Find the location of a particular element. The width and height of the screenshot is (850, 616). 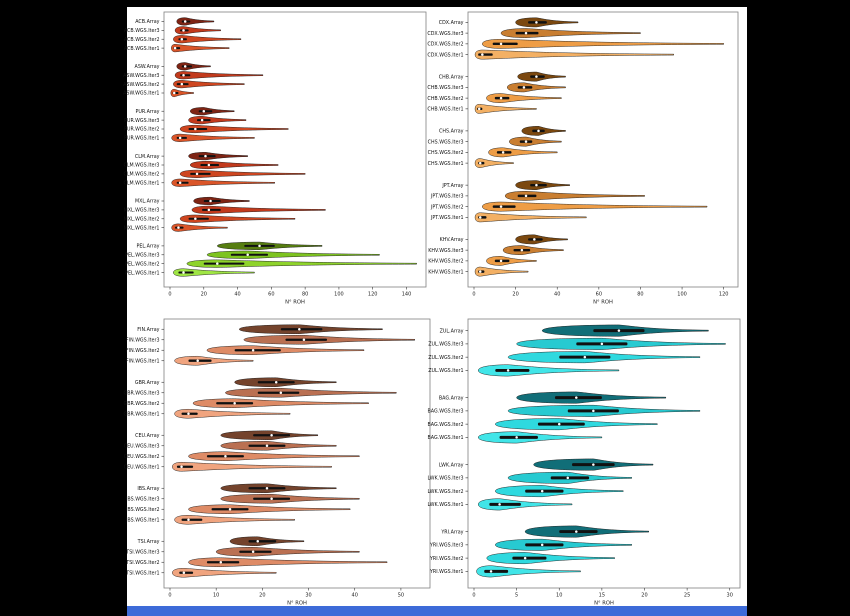

violin-row: ASW.WGS.Iter2 is located at coordinates (184, 84).